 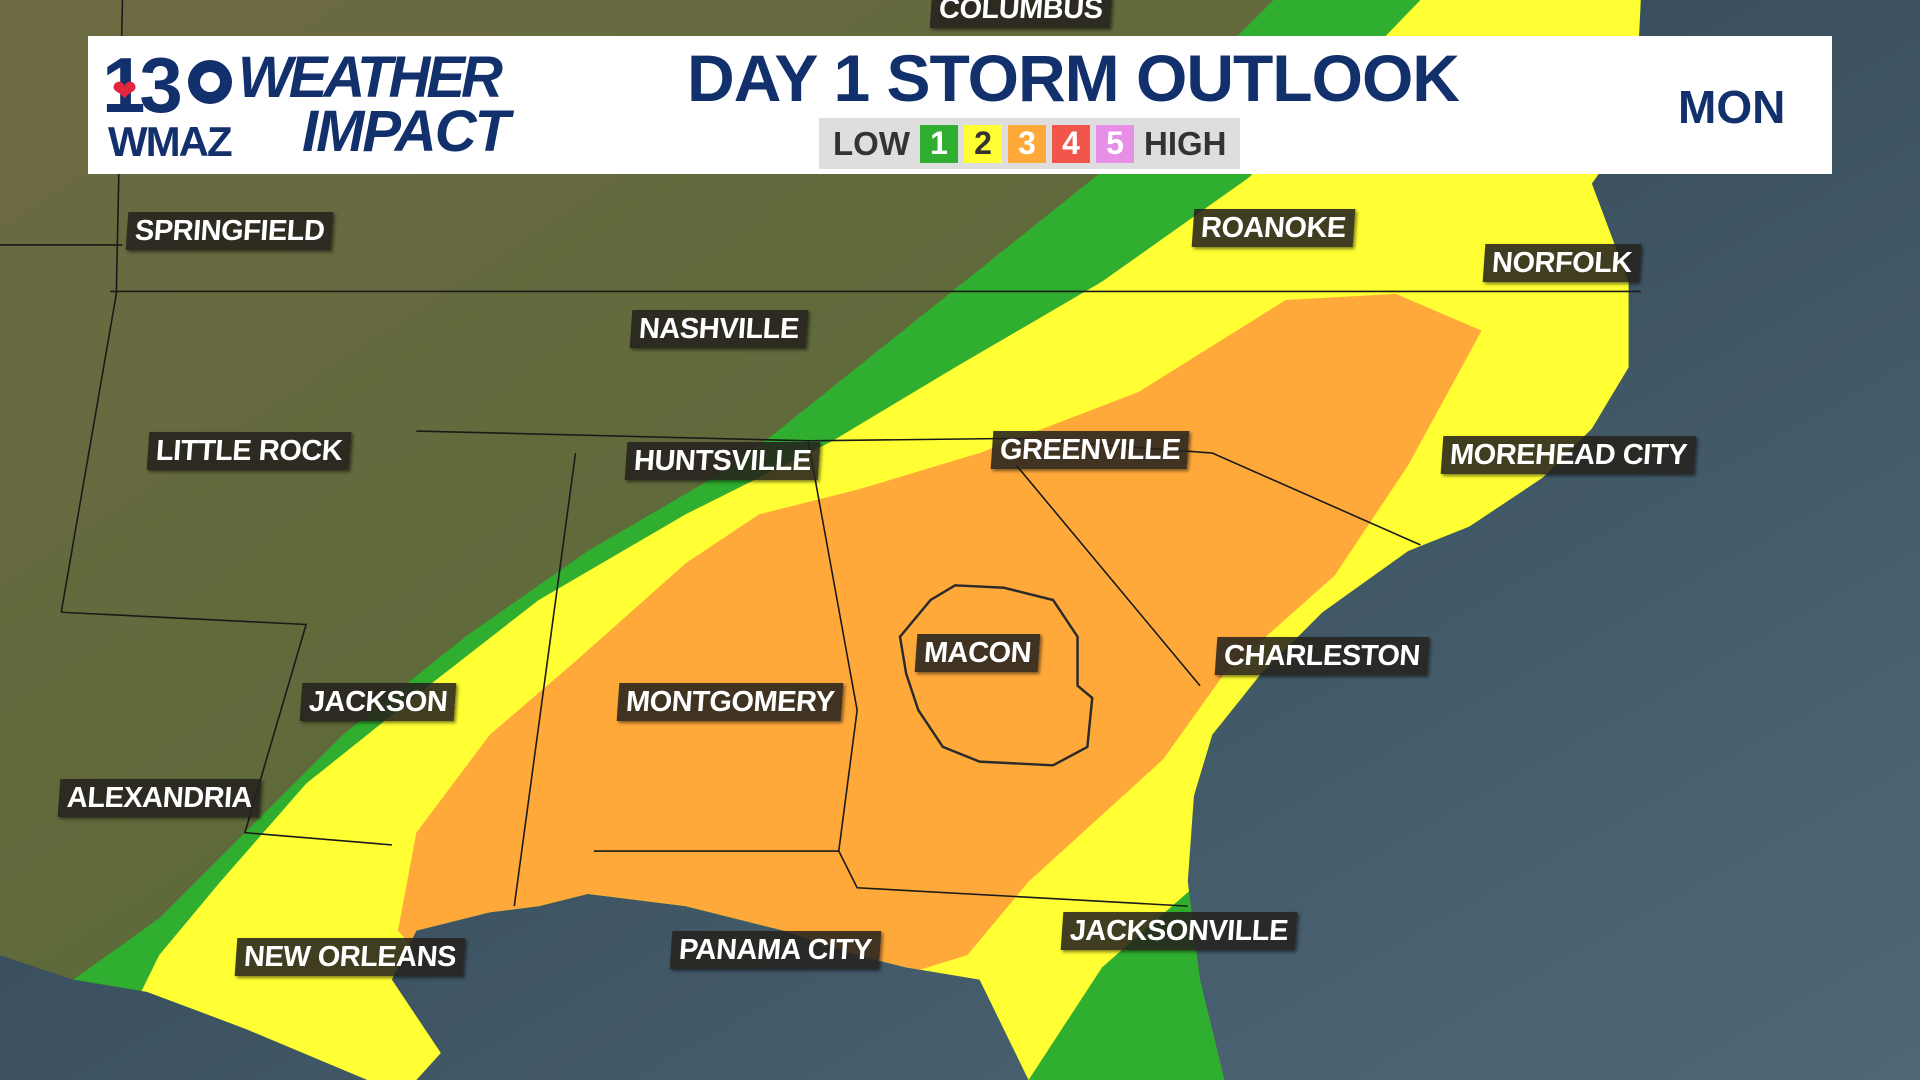 I want to click on legend-low: LOW, so click(x=871, y=143).